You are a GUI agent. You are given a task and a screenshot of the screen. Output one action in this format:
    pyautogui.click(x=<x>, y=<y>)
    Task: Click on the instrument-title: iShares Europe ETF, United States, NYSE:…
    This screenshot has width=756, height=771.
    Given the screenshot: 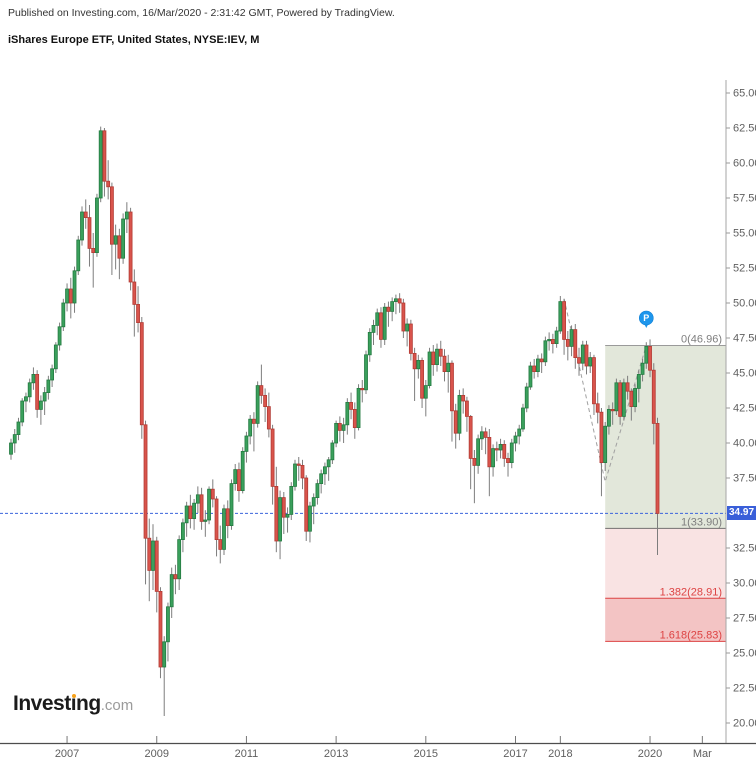 What is the action you would take?
    pyautogui.click(x=134, y=40)
    